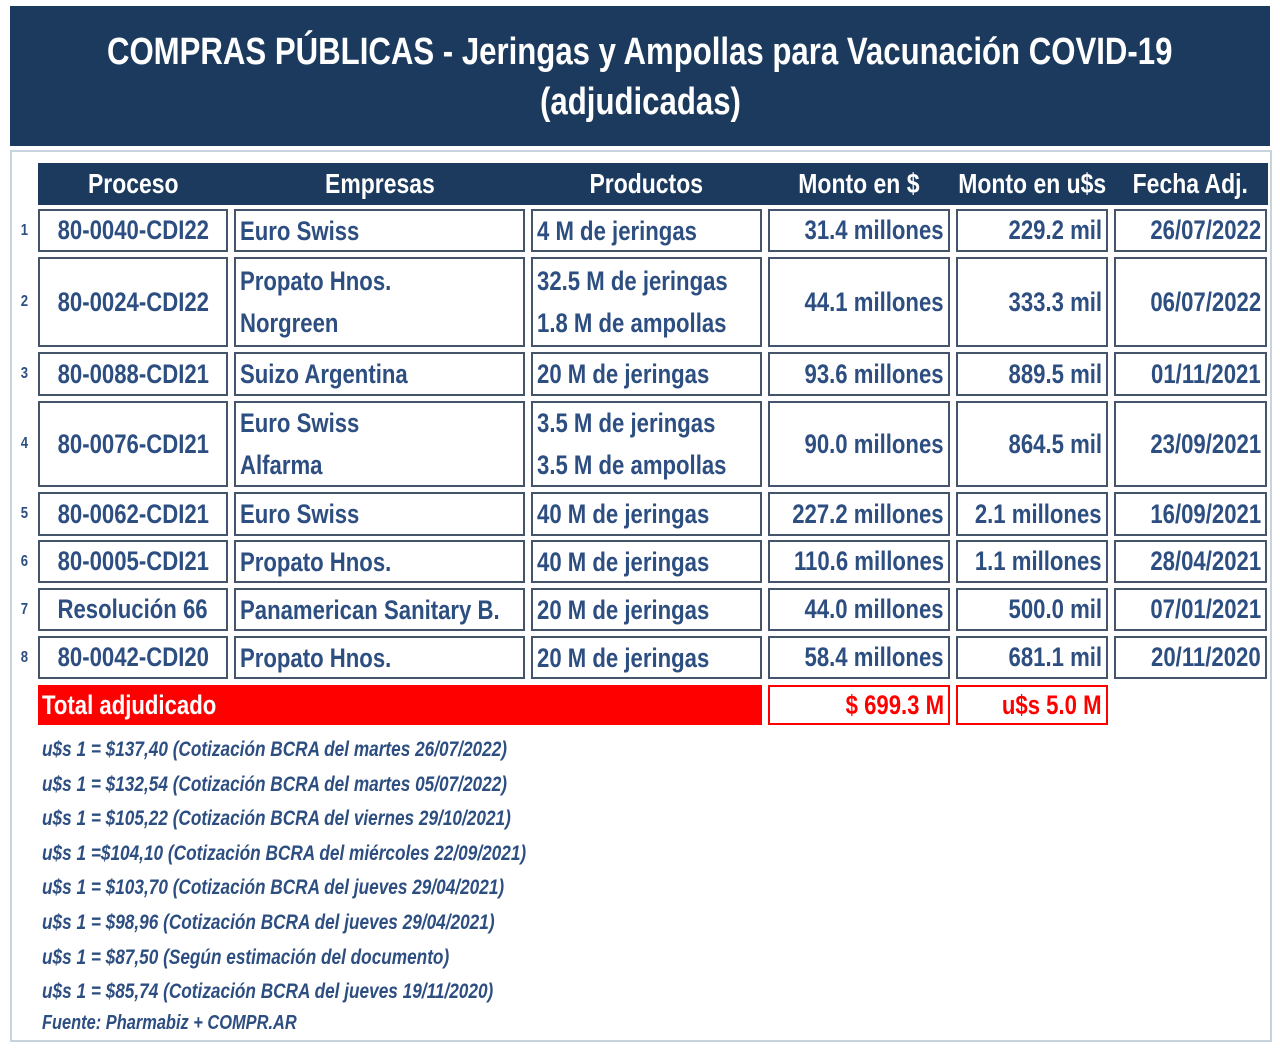  I want to click on cell-line: 3.5 M de ampollas, so click(648, 464).